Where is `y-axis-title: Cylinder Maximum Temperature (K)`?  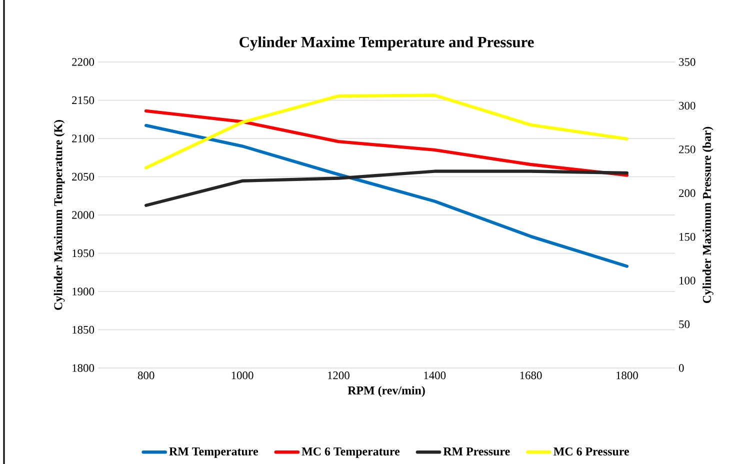
y-axis-title: Cylinder Maximum Temperature (K) is located at coordinates (59, 215).